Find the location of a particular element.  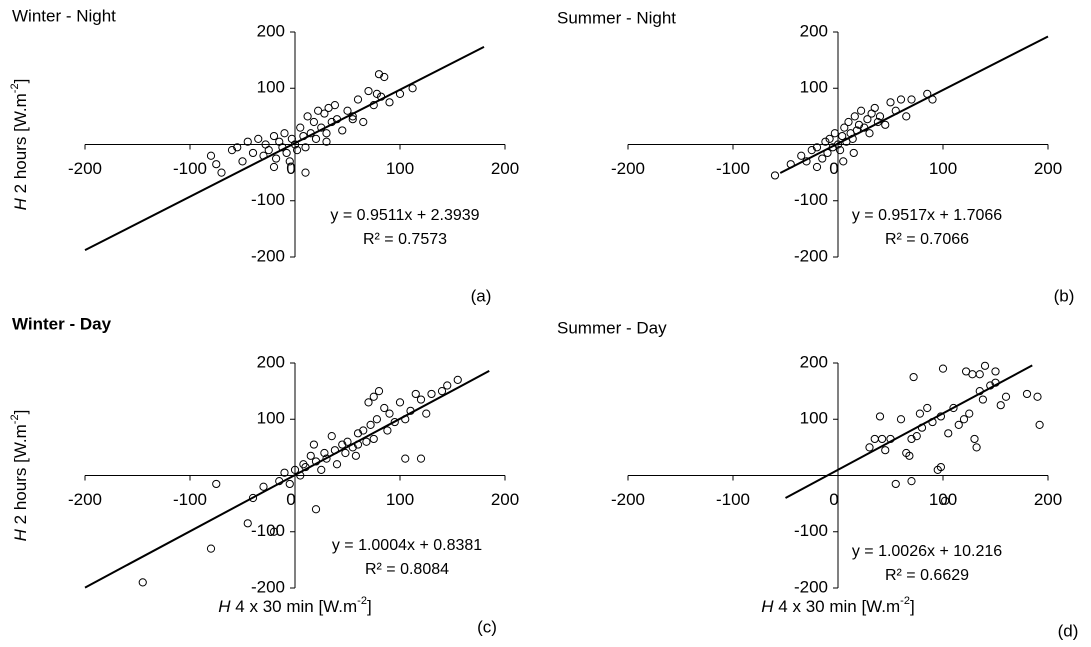

equation: y = 1.0004x + 0.8381 is located at coordinates (407, 545).